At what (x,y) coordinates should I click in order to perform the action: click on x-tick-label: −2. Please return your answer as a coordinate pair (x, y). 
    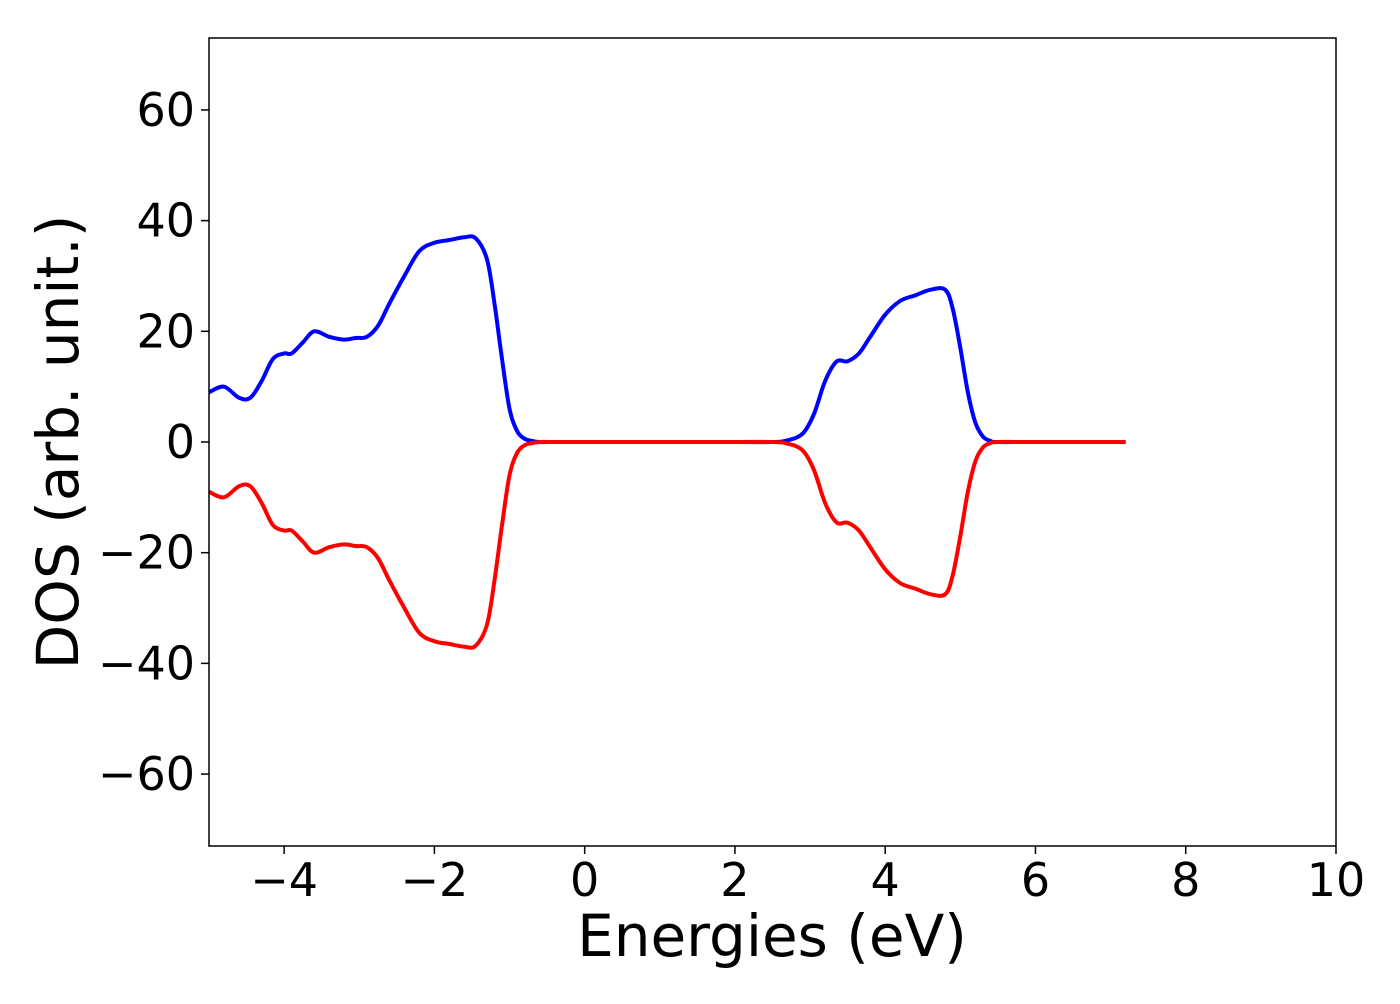
    Looking at the image, I should click on (434, 880).